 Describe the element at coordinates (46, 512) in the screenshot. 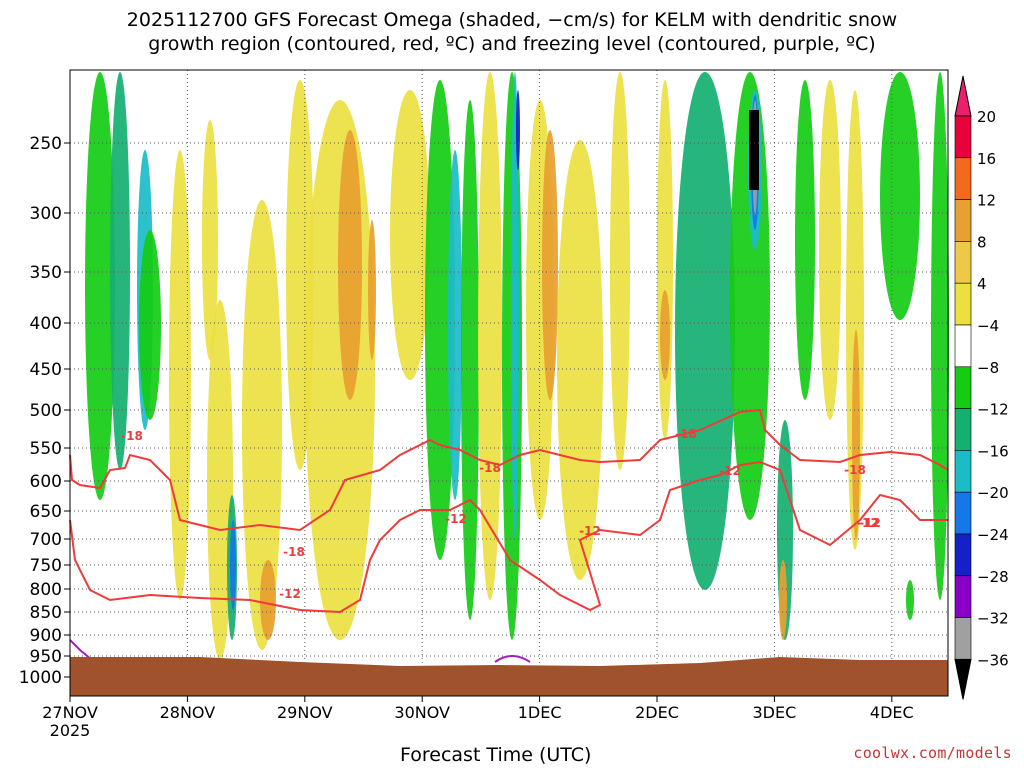

I see `y-tick-label: 650` at that location.